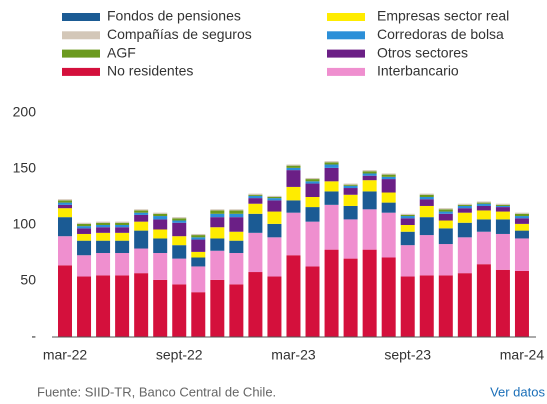 This screenshot has width=547, height=404. I want to click on legend-label: No residentes, so click(150, 71).